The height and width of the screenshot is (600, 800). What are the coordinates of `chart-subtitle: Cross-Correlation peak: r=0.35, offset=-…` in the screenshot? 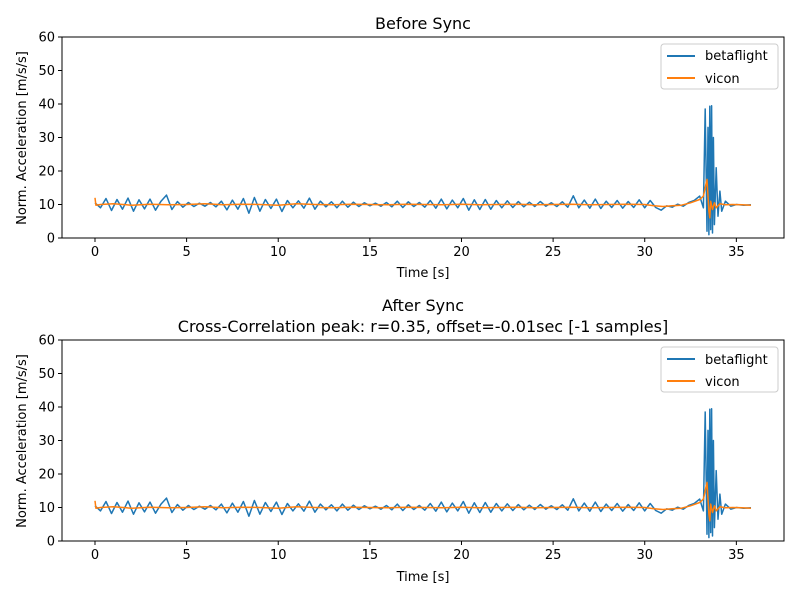 It's located at (423, 326).